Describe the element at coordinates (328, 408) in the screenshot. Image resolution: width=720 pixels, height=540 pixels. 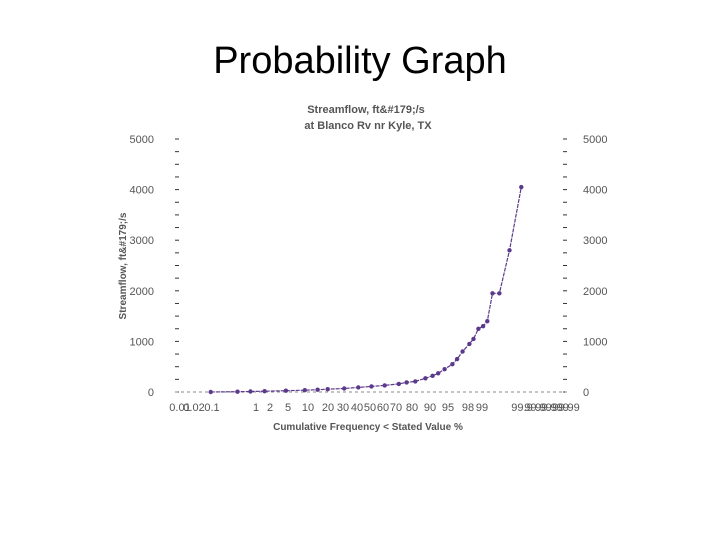
I see `x-tick-label: 20` at that location.